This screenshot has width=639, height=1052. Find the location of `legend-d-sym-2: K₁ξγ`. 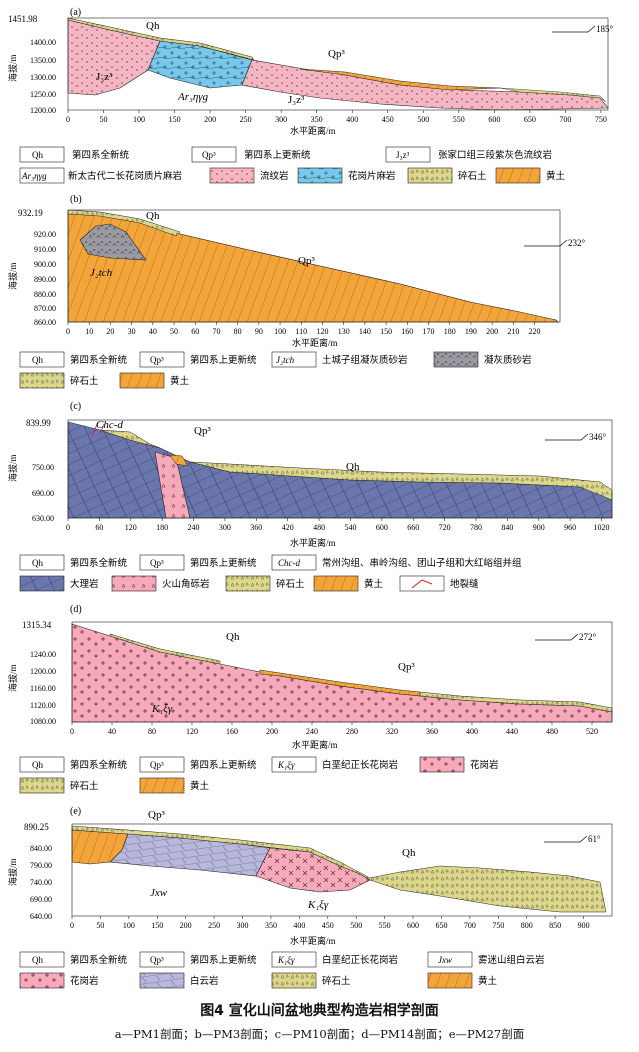

legend-d-sym-2: K₁ξγ is located at coordinates (286, 765).